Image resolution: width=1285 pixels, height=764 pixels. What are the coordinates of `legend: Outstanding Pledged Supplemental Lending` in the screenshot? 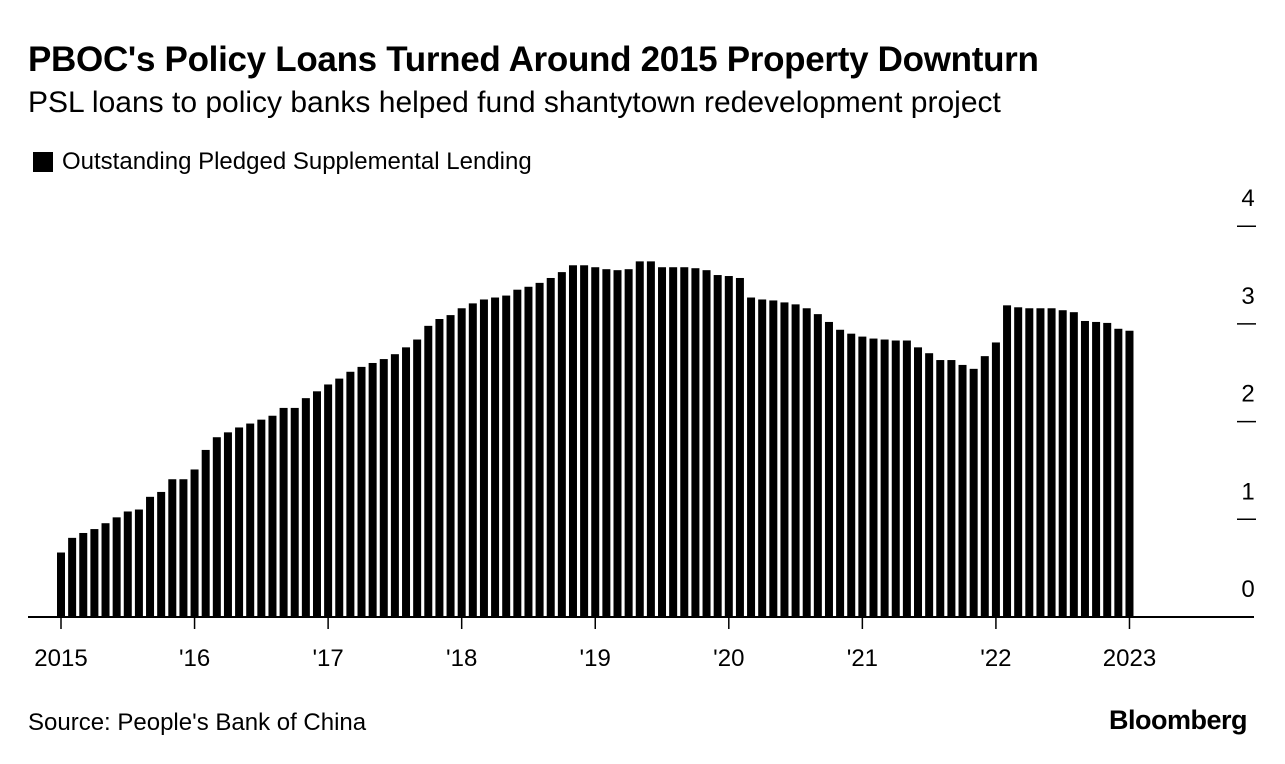 It's located at (282, 162).